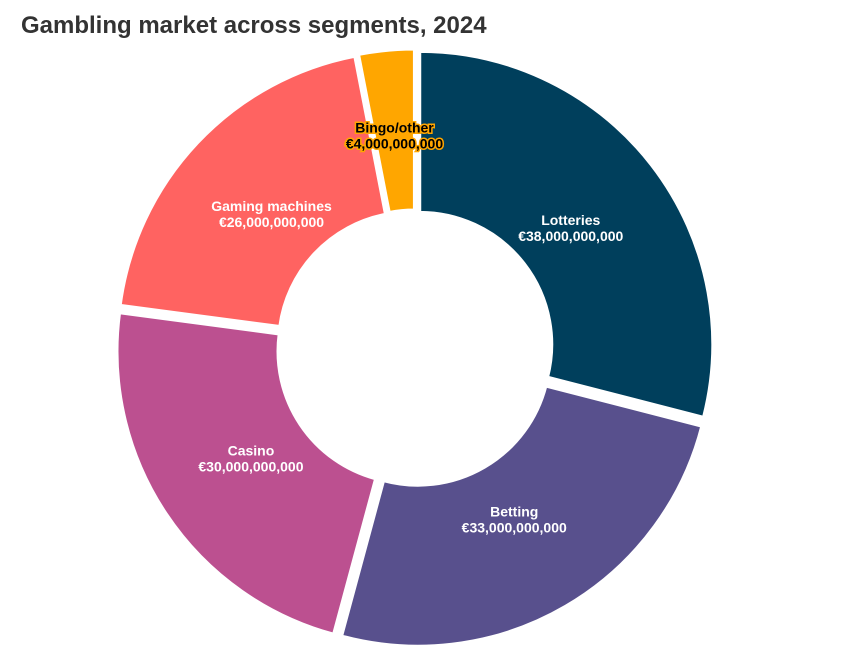  Describe the element at coordinates (254, 25) in the screenshot. I see `chart-title: Gambling market across segments, 2024` at that location.